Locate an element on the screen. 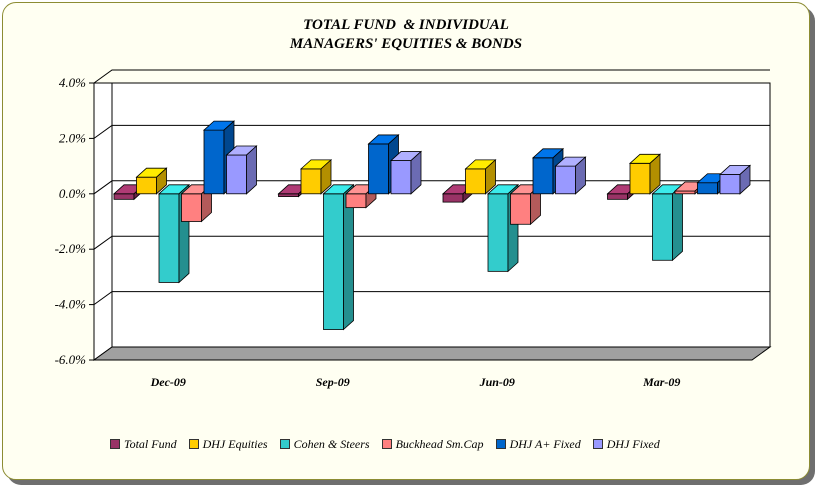  legend-label: DHJ Equities is located at coordinates (235, 443).